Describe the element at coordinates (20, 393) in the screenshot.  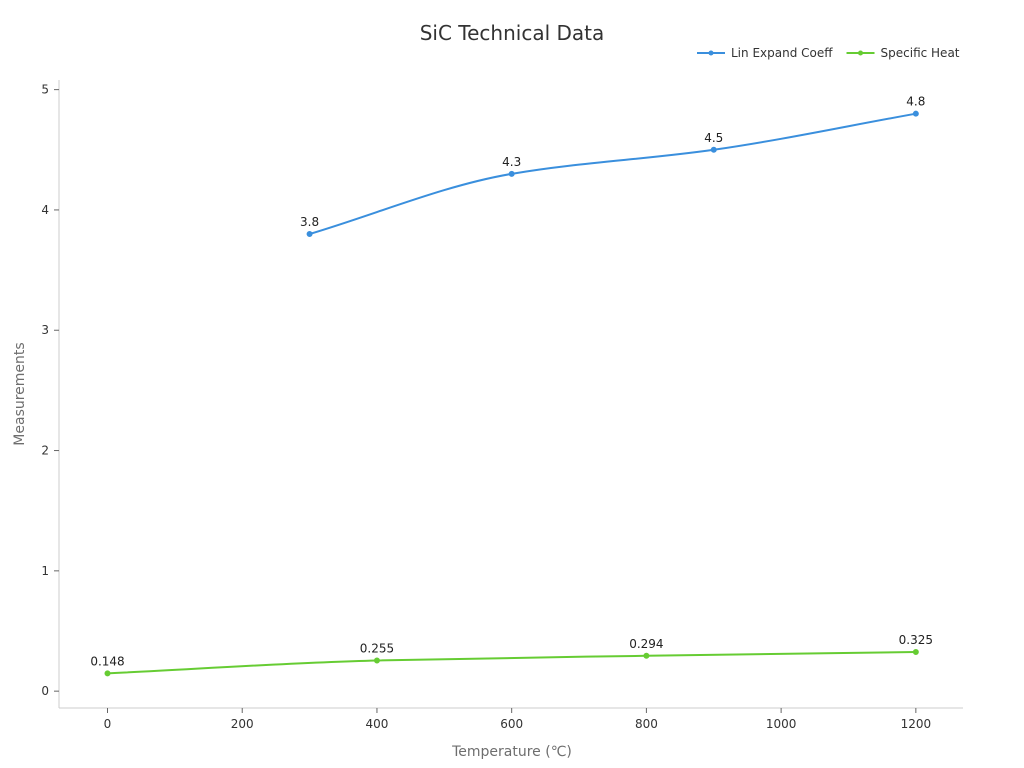
I see `y-axis-title: Measurements` at that location.